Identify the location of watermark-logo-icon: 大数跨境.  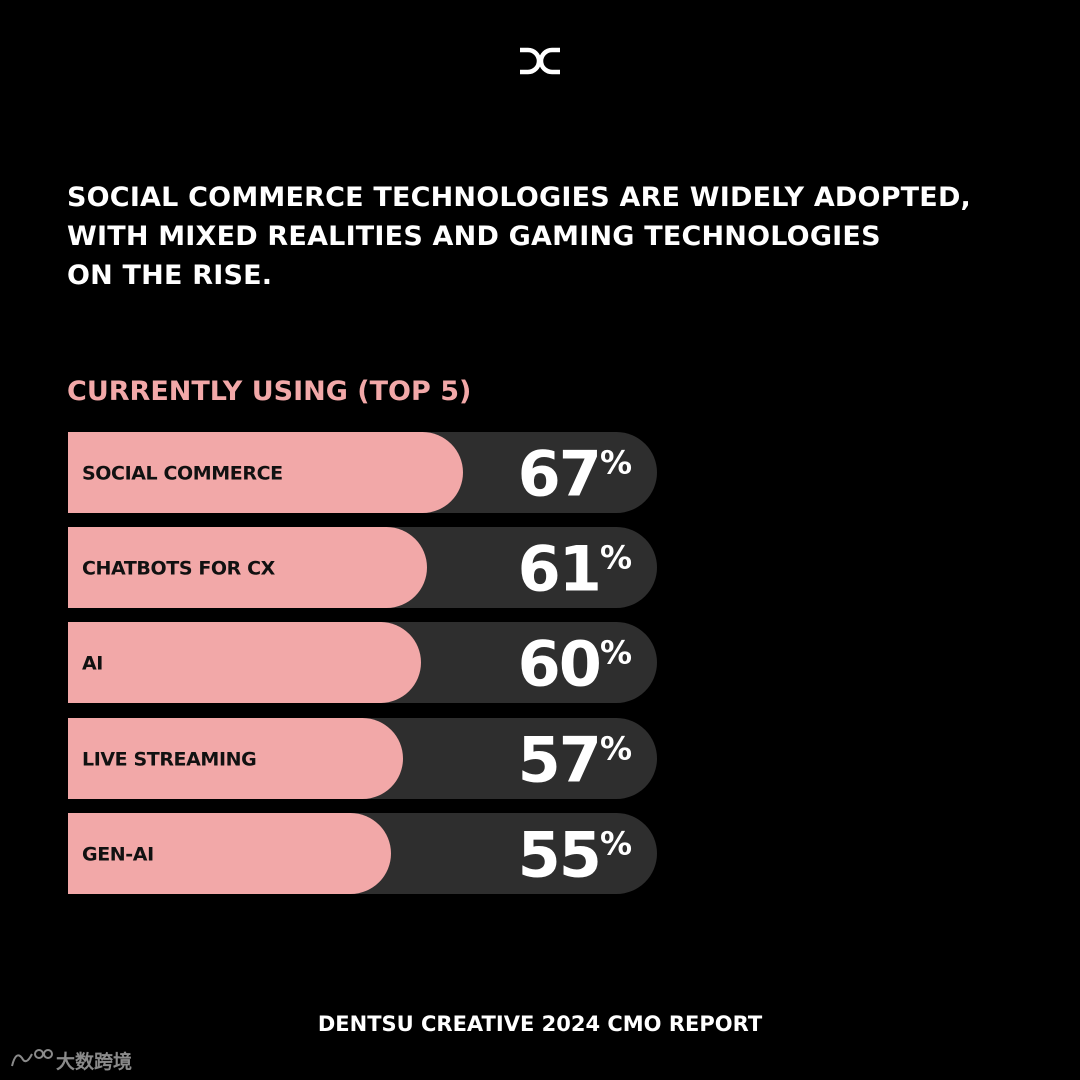
(71, 1061).